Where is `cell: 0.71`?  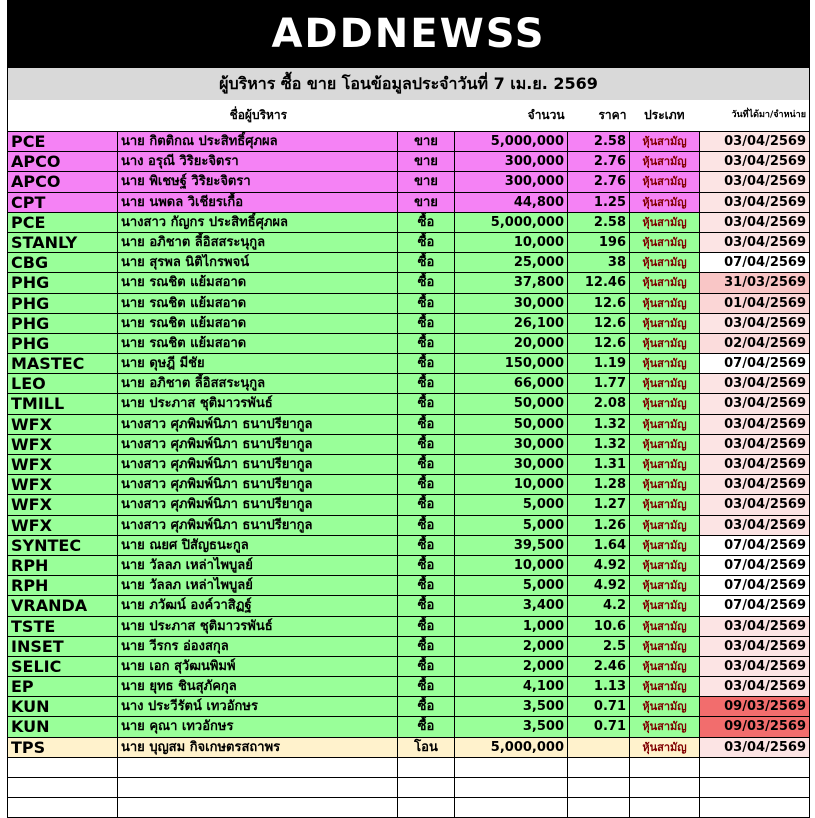
cell: 0.71 is located at coordinates (599, 707).